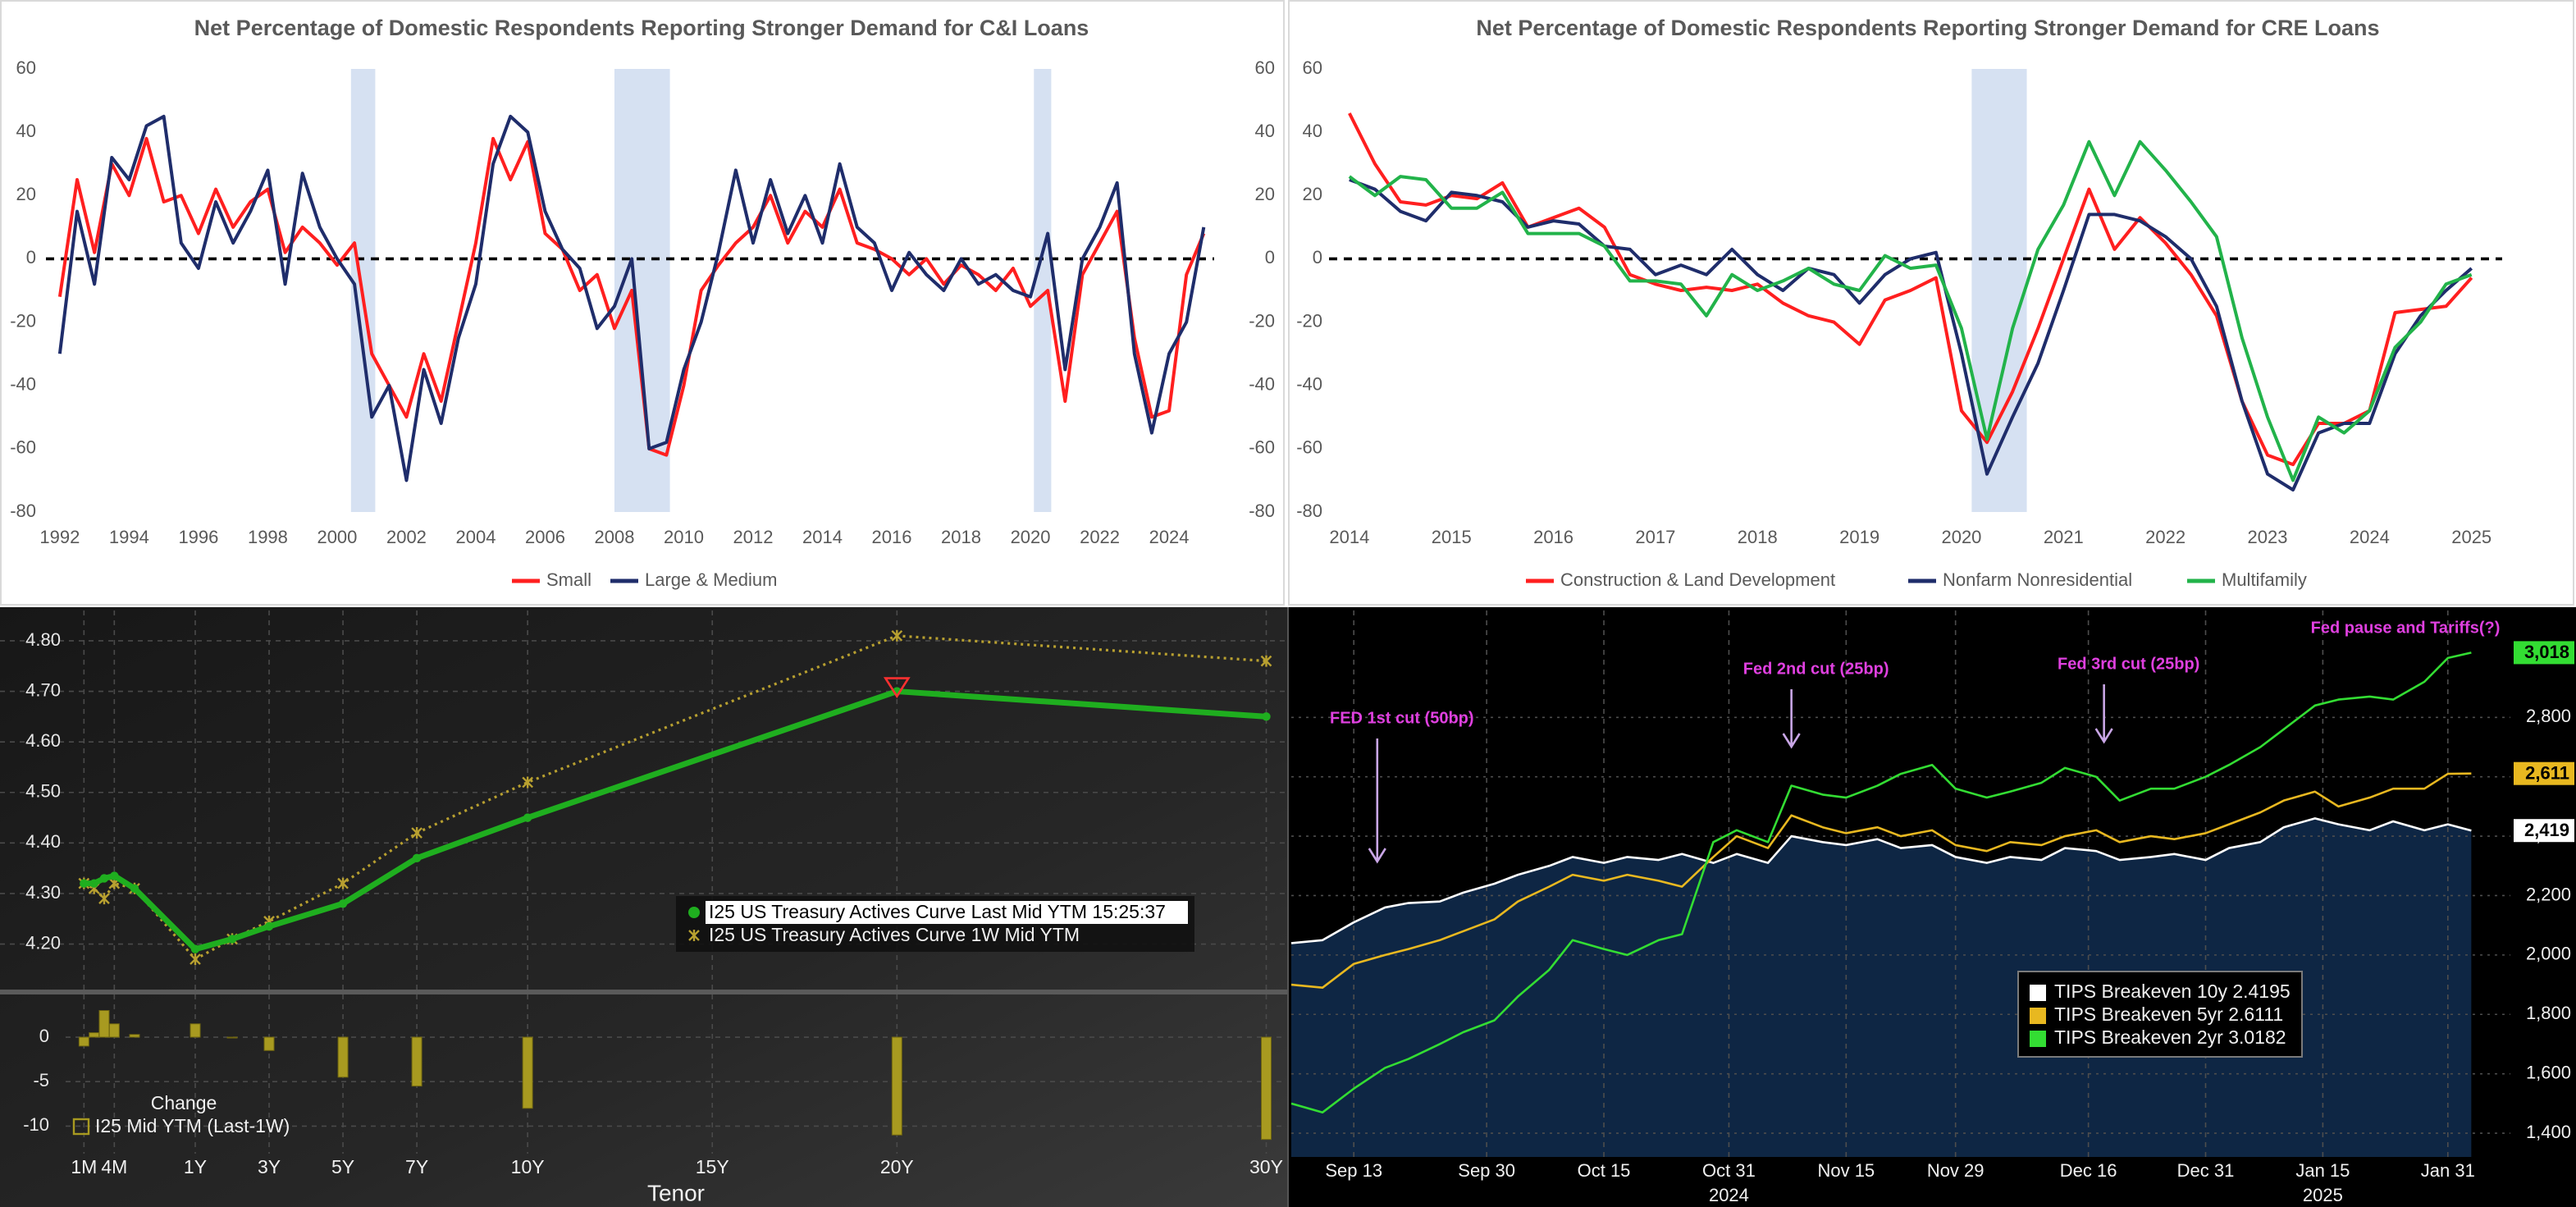 The height and width of the screenshot is (1207, 2576). Describe the element at coordinates (2549, 894) in the screenshot. I see `y-tick-label: 2,200` at that location.